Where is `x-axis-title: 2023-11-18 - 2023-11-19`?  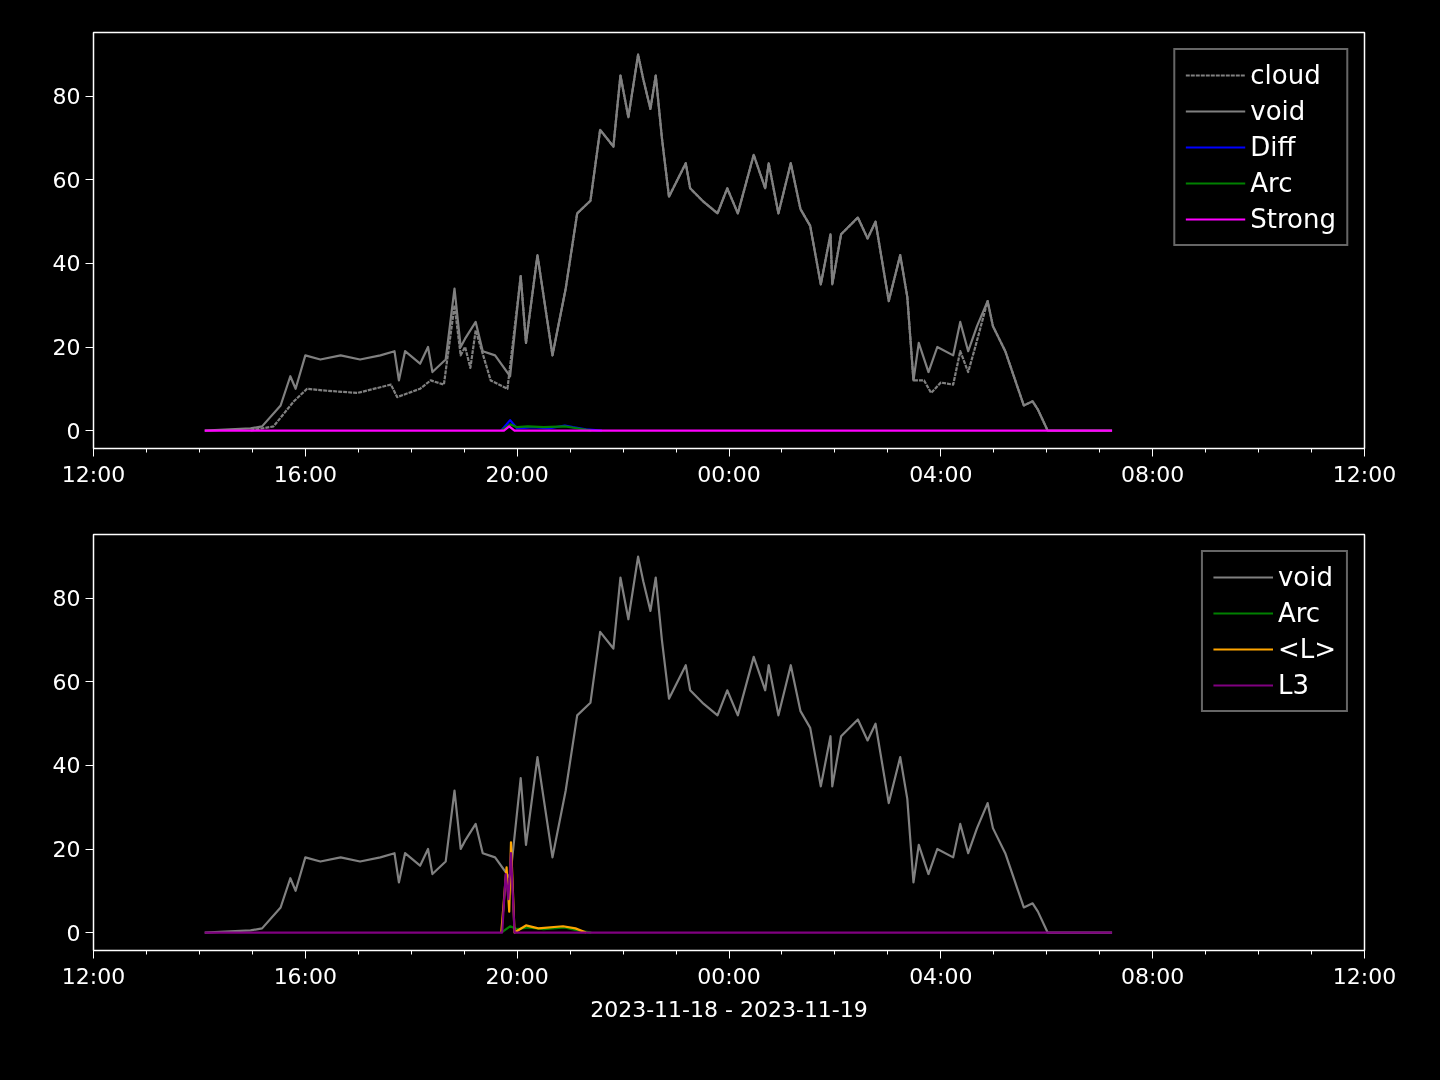 x-axis-title: 2023-11-18 - 2023-11-19 is located at coordinates (729, 1009).